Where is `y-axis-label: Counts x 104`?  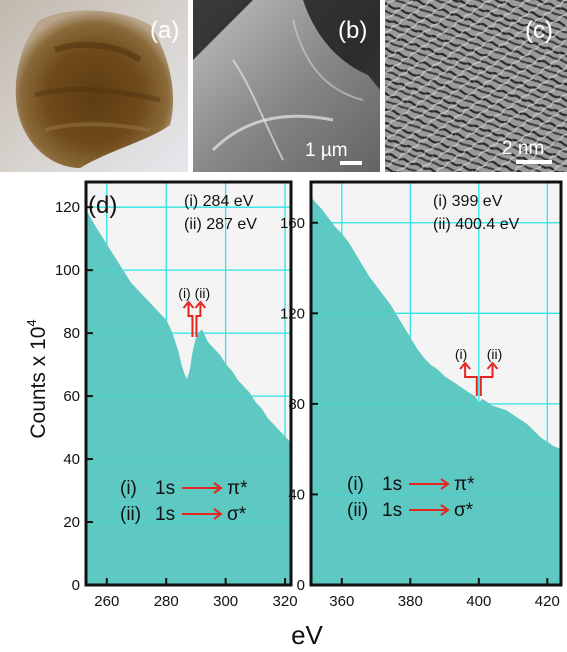
y-axis-label: Counts x 104 is located at coordinates (37, 378).